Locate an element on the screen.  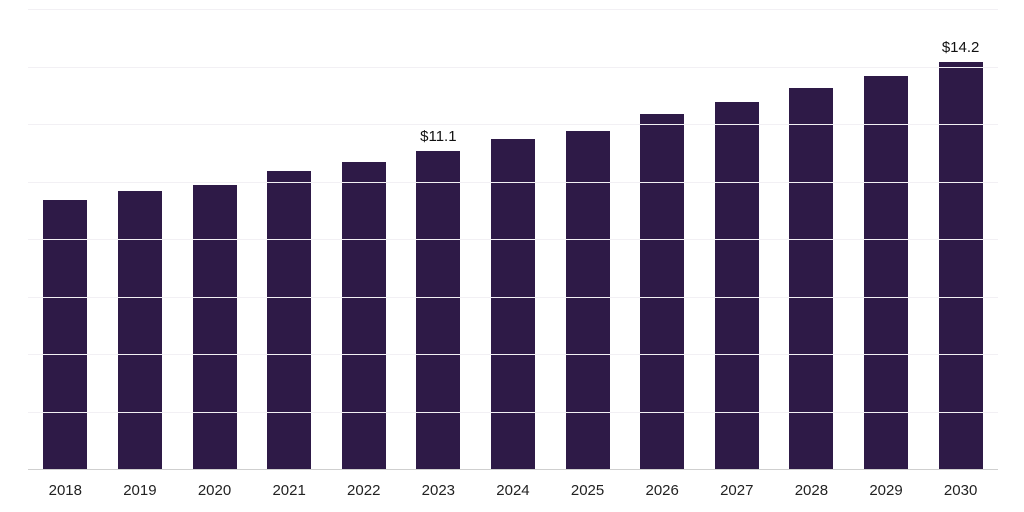
x-tick-label-2029: 2029 is located at coordinates (886, 490).